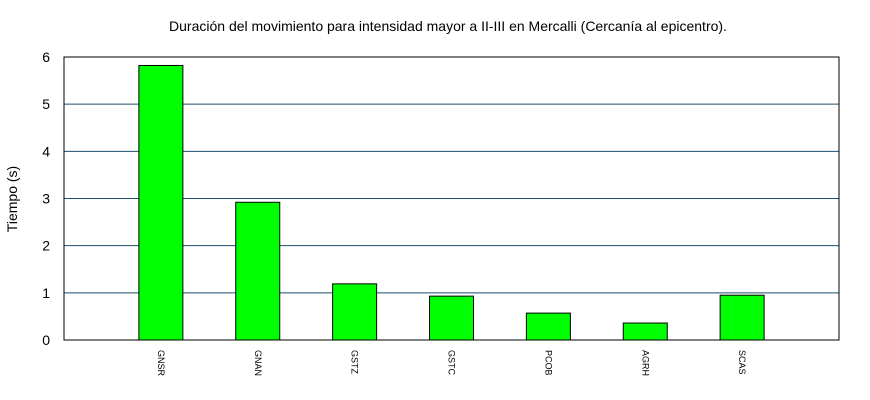  I want to click on bar-gstz, so click(355, 312).